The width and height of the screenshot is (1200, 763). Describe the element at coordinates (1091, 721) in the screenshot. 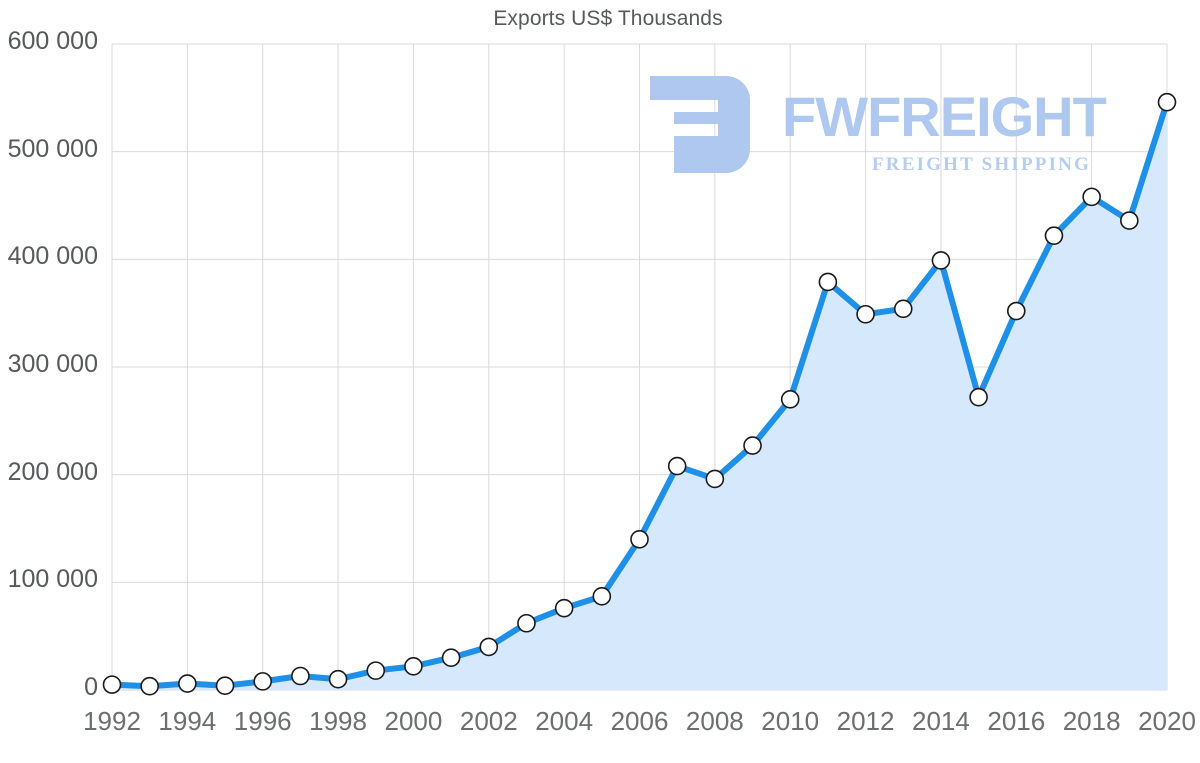

I see `x-axis-tick-label: 2018` at that location.